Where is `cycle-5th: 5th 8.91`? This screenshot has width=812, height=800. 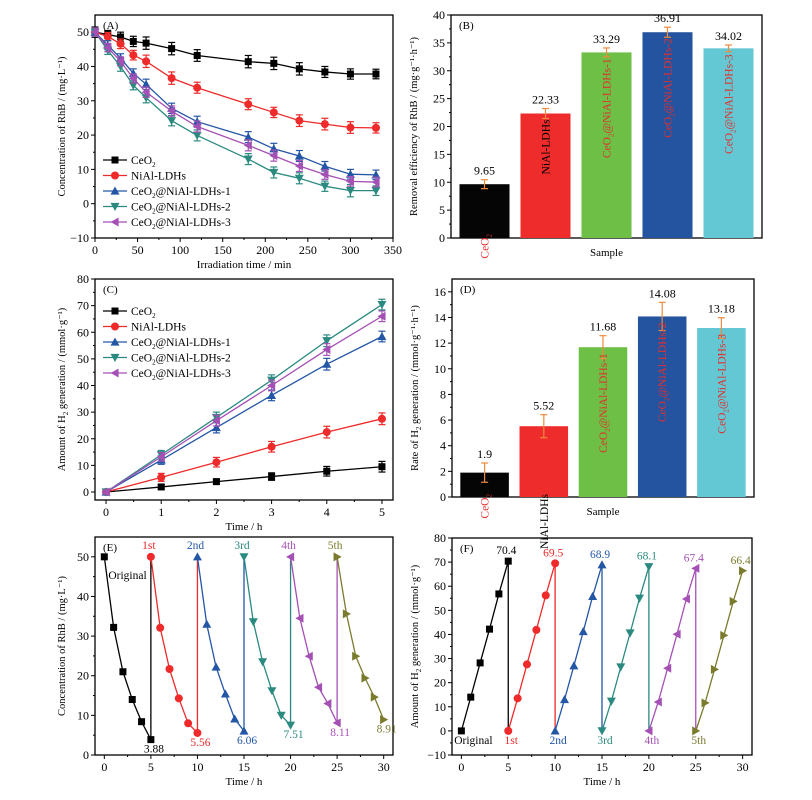
cycle-5th: 5th 8.91 is located at coordinates (362, 638).